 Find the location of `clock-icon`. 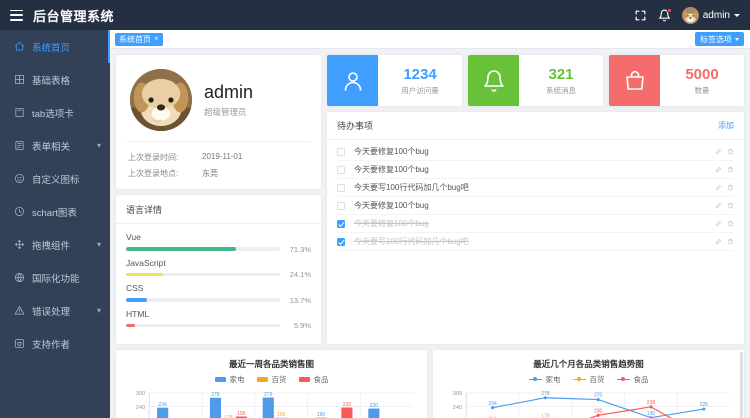

clock-icon is located at coordinates (19, 211).